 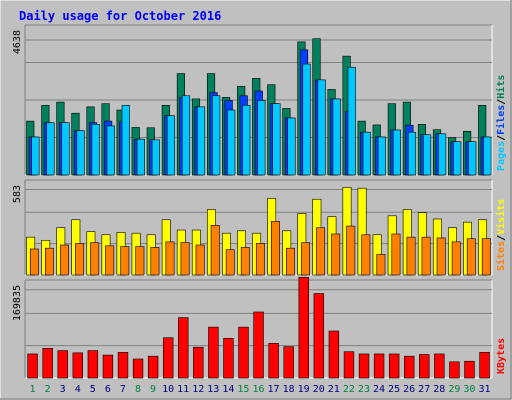 I want to click on day-label-2: 2, so click(x=48, y=389).